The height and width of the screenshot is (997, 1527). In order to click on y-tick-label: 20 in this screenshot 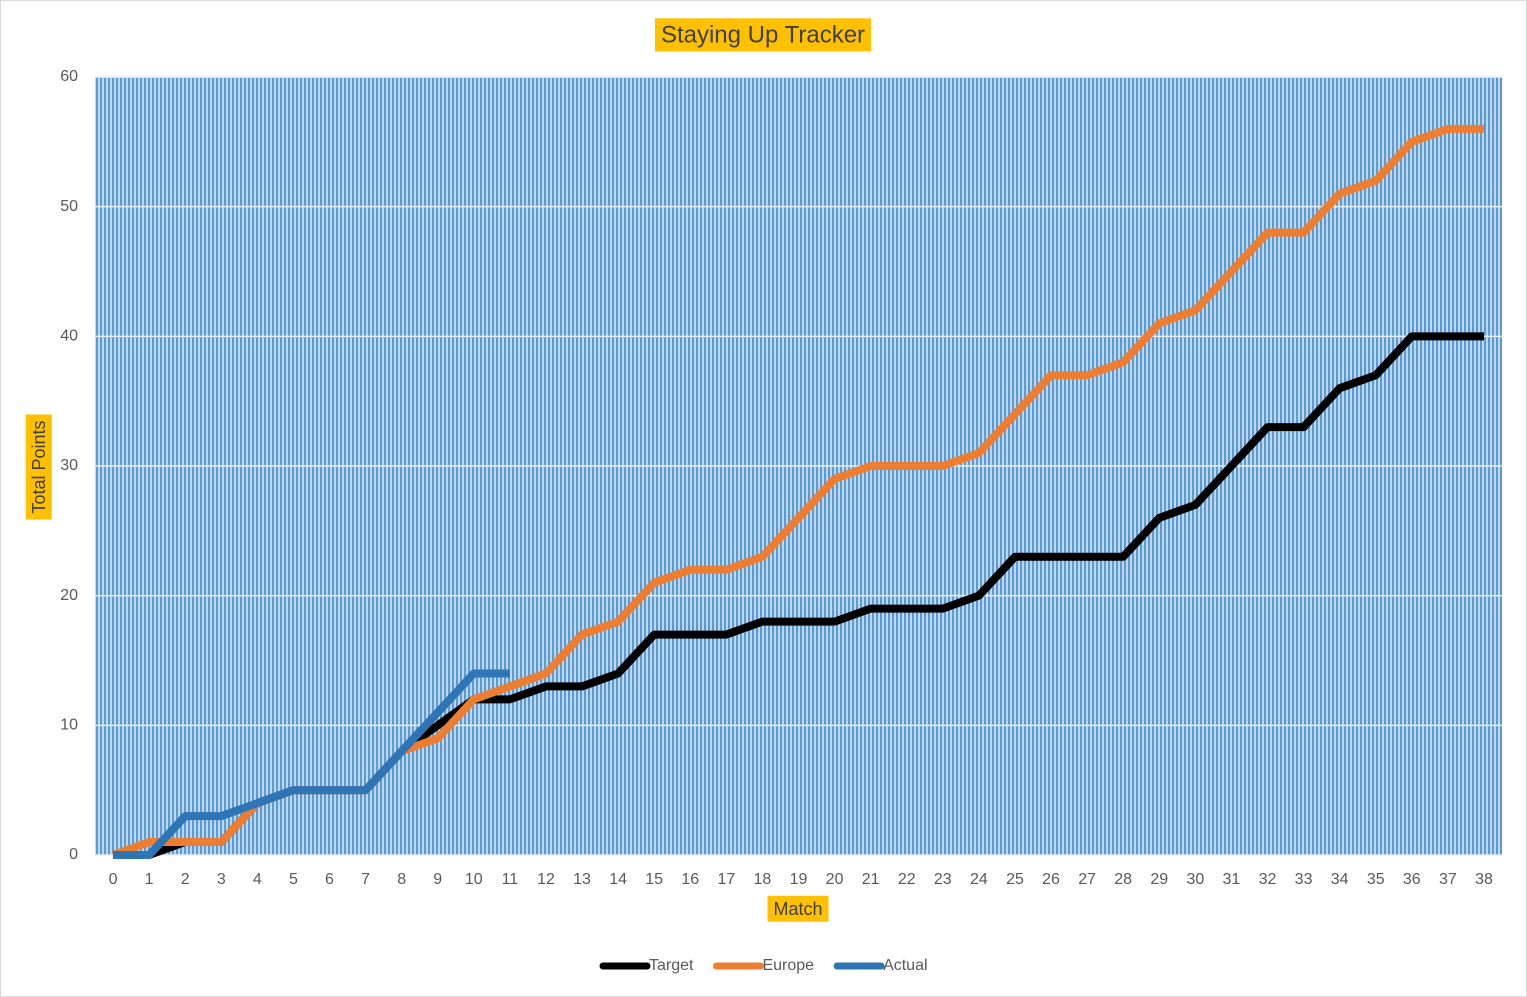, I will do `click(69, 595)`.